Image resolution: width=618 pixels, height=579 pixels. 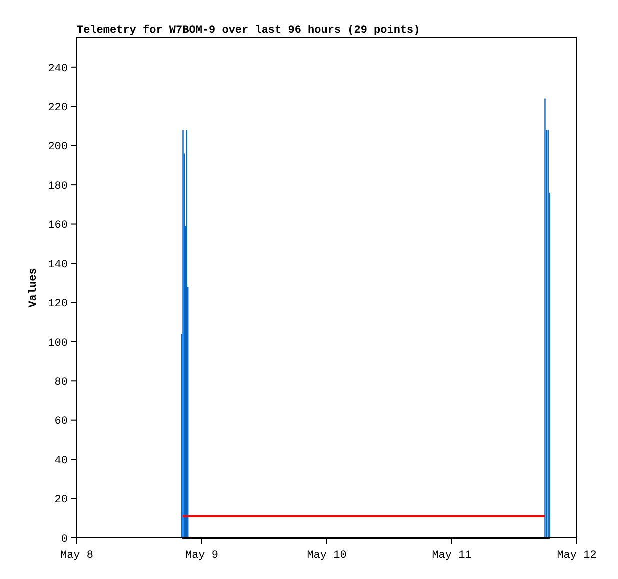 I want to click on x-tick-label: May 12, so click(x=577, y=556).